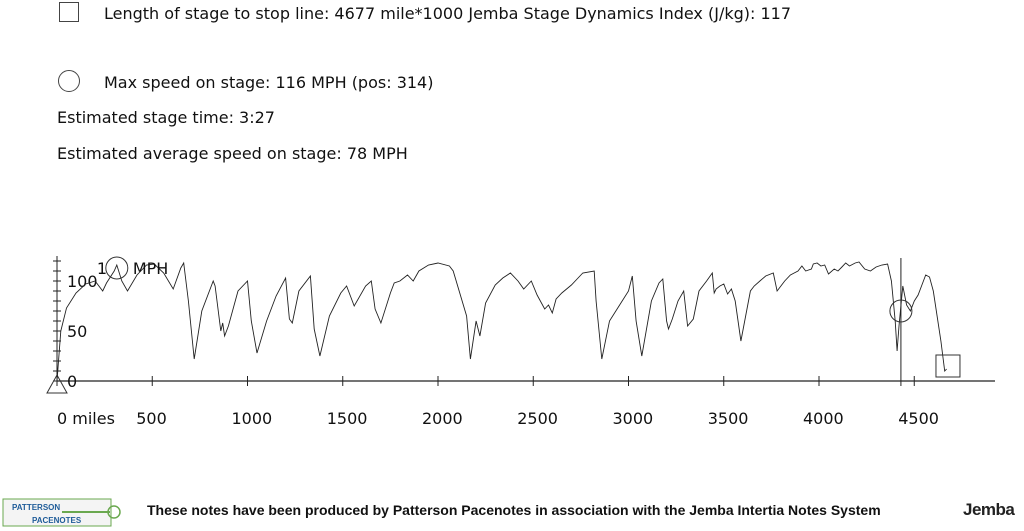 The width and height of the screenshot is (1024, 531). I want to click on x-tick-label: 0 miles, so click(86, 418).